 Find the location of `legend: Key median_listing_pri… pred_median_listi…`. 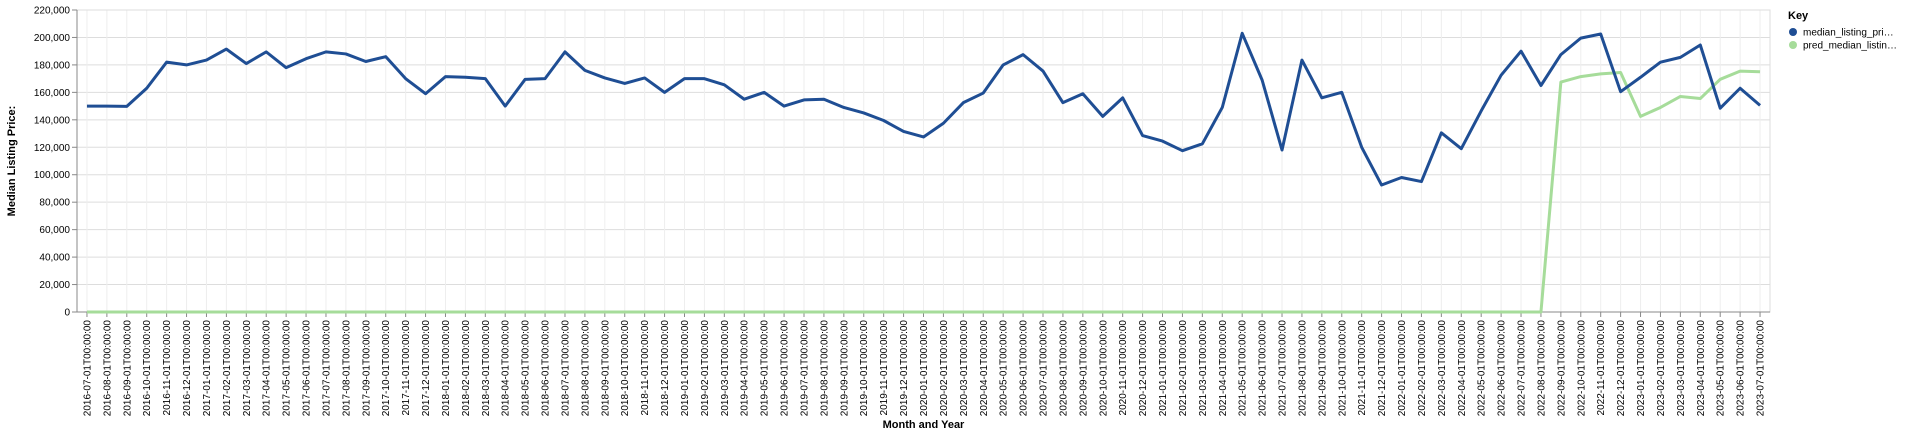

legend: Key median_listing_pri… pred_median_listi… is located at coordinates (1842, 31).